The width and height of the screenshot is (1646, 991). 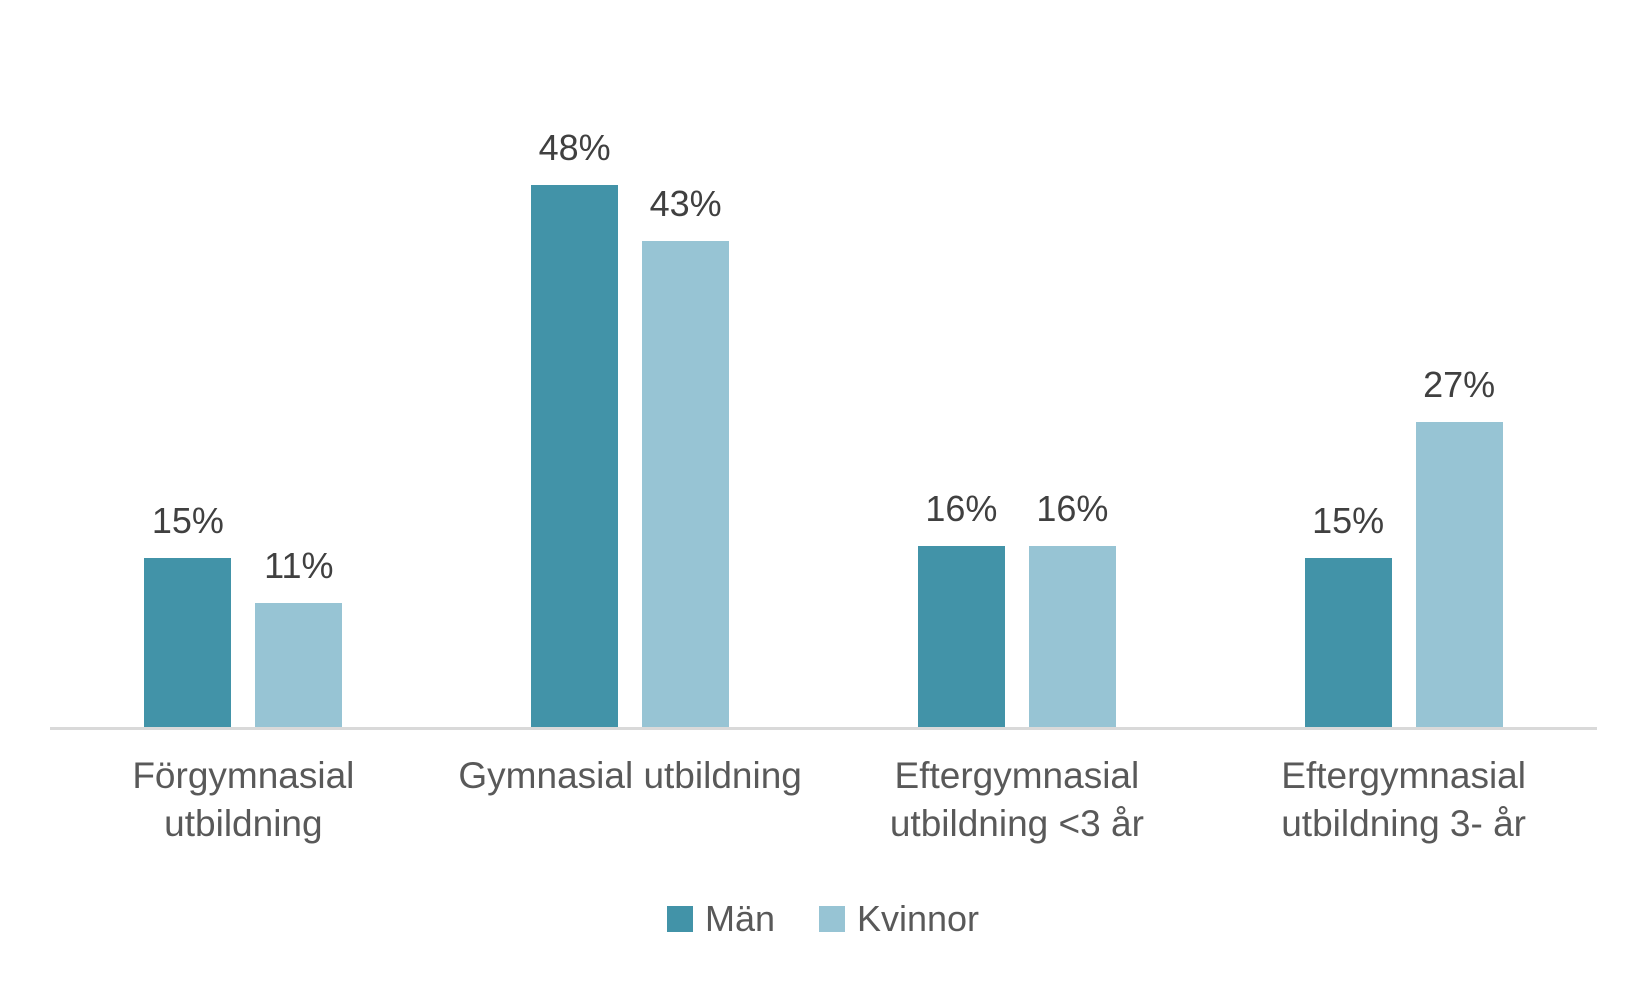 I want to click on bar-with-label: 48%, so click(x=575, y=426).